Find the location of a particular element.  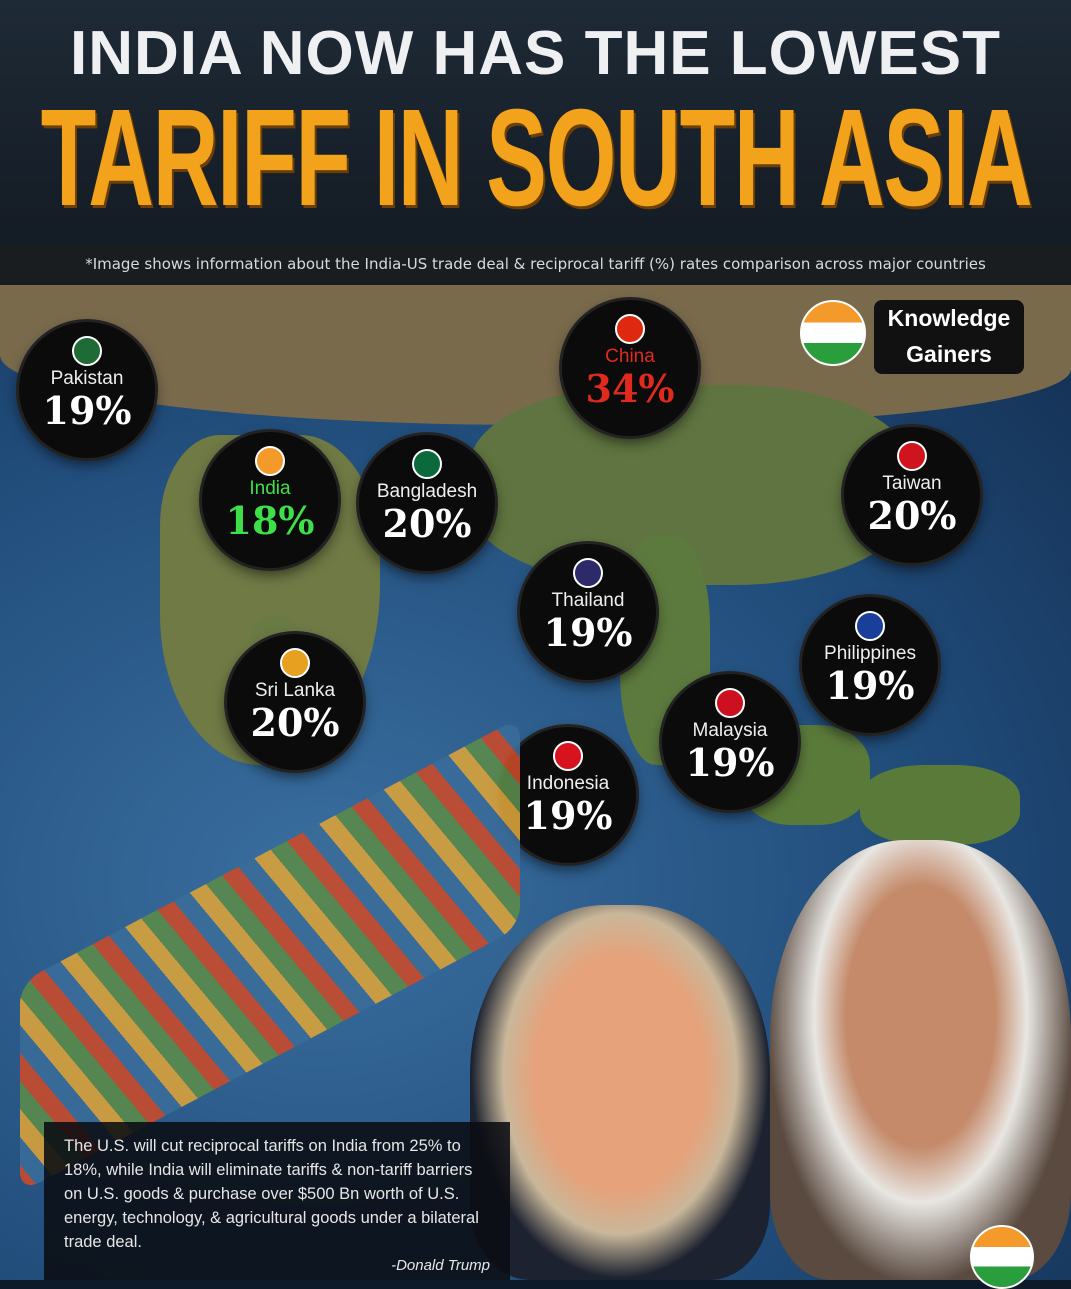

country-bubble-pakistan: Pakistan 19% is located at coordinates (87, 390).